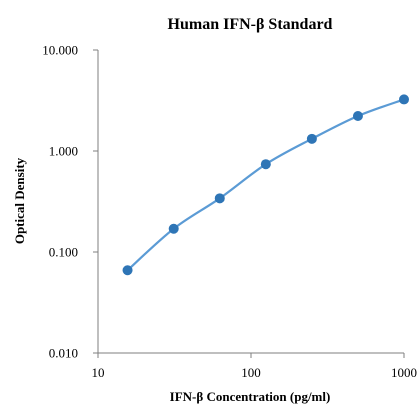  What do you see at coordinates (250, 24) in the screenshot?
I see `chart-title: Human IFN-β Standard` at bounding box center [250, 24].